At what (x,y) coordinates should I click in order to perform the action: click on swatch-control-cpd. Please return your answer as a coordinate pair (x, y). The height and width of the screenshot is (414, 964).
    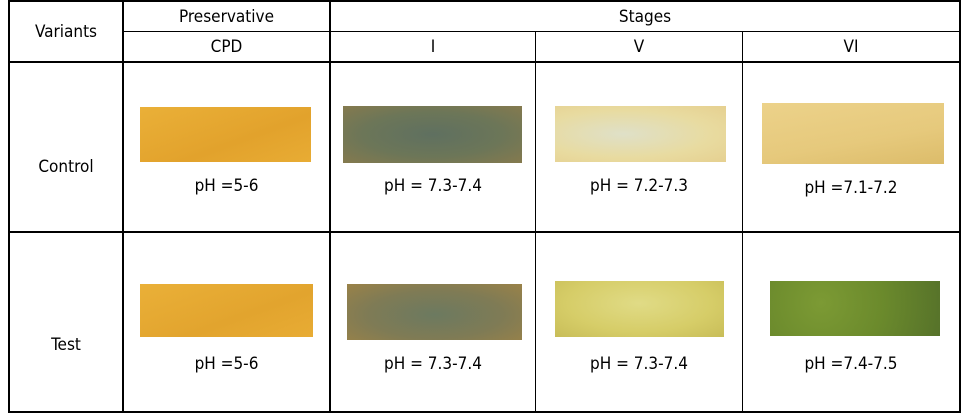
    Looking at the image, I should click on (225, 134).